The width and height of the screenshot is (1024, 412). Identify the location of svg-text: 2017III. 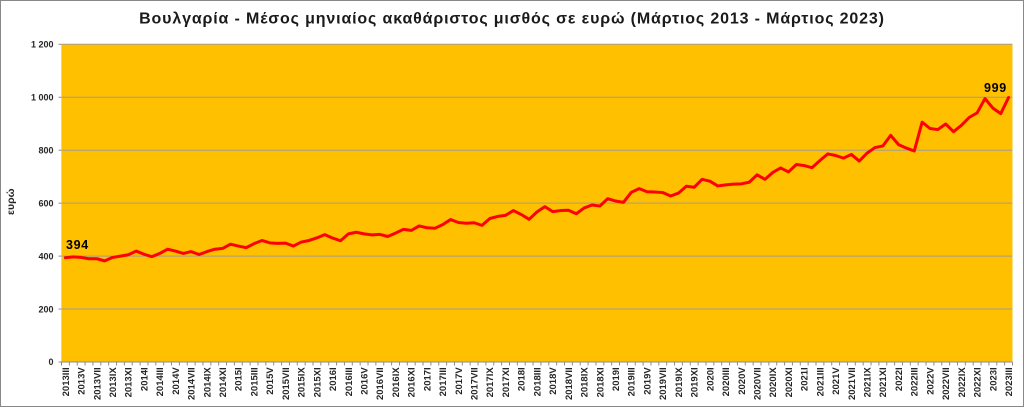
(443, 381).